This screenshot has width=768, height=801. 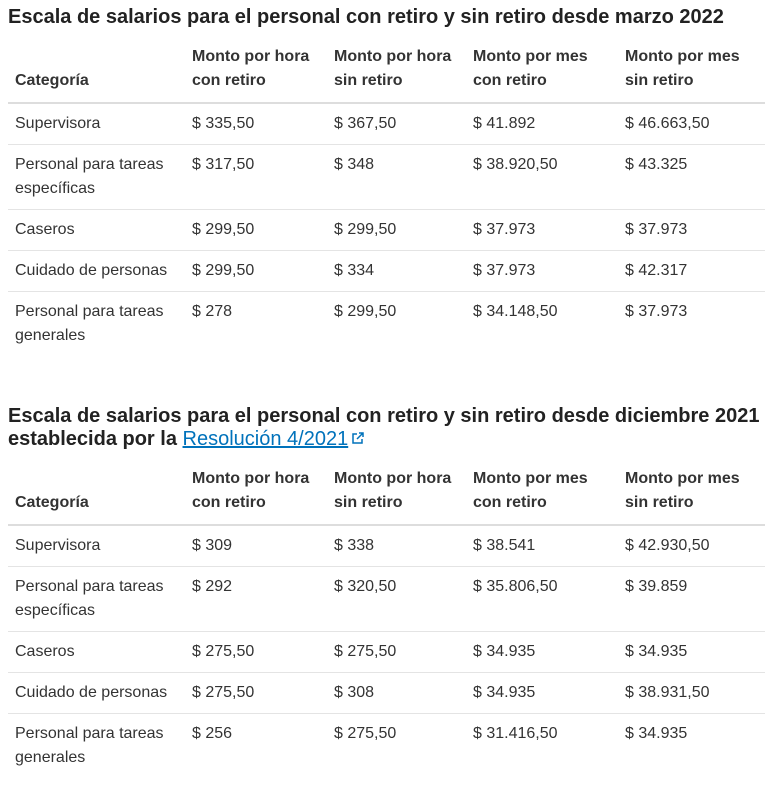 I want to click on amount-cell: $ 38.541, so click(x=542, y=546).